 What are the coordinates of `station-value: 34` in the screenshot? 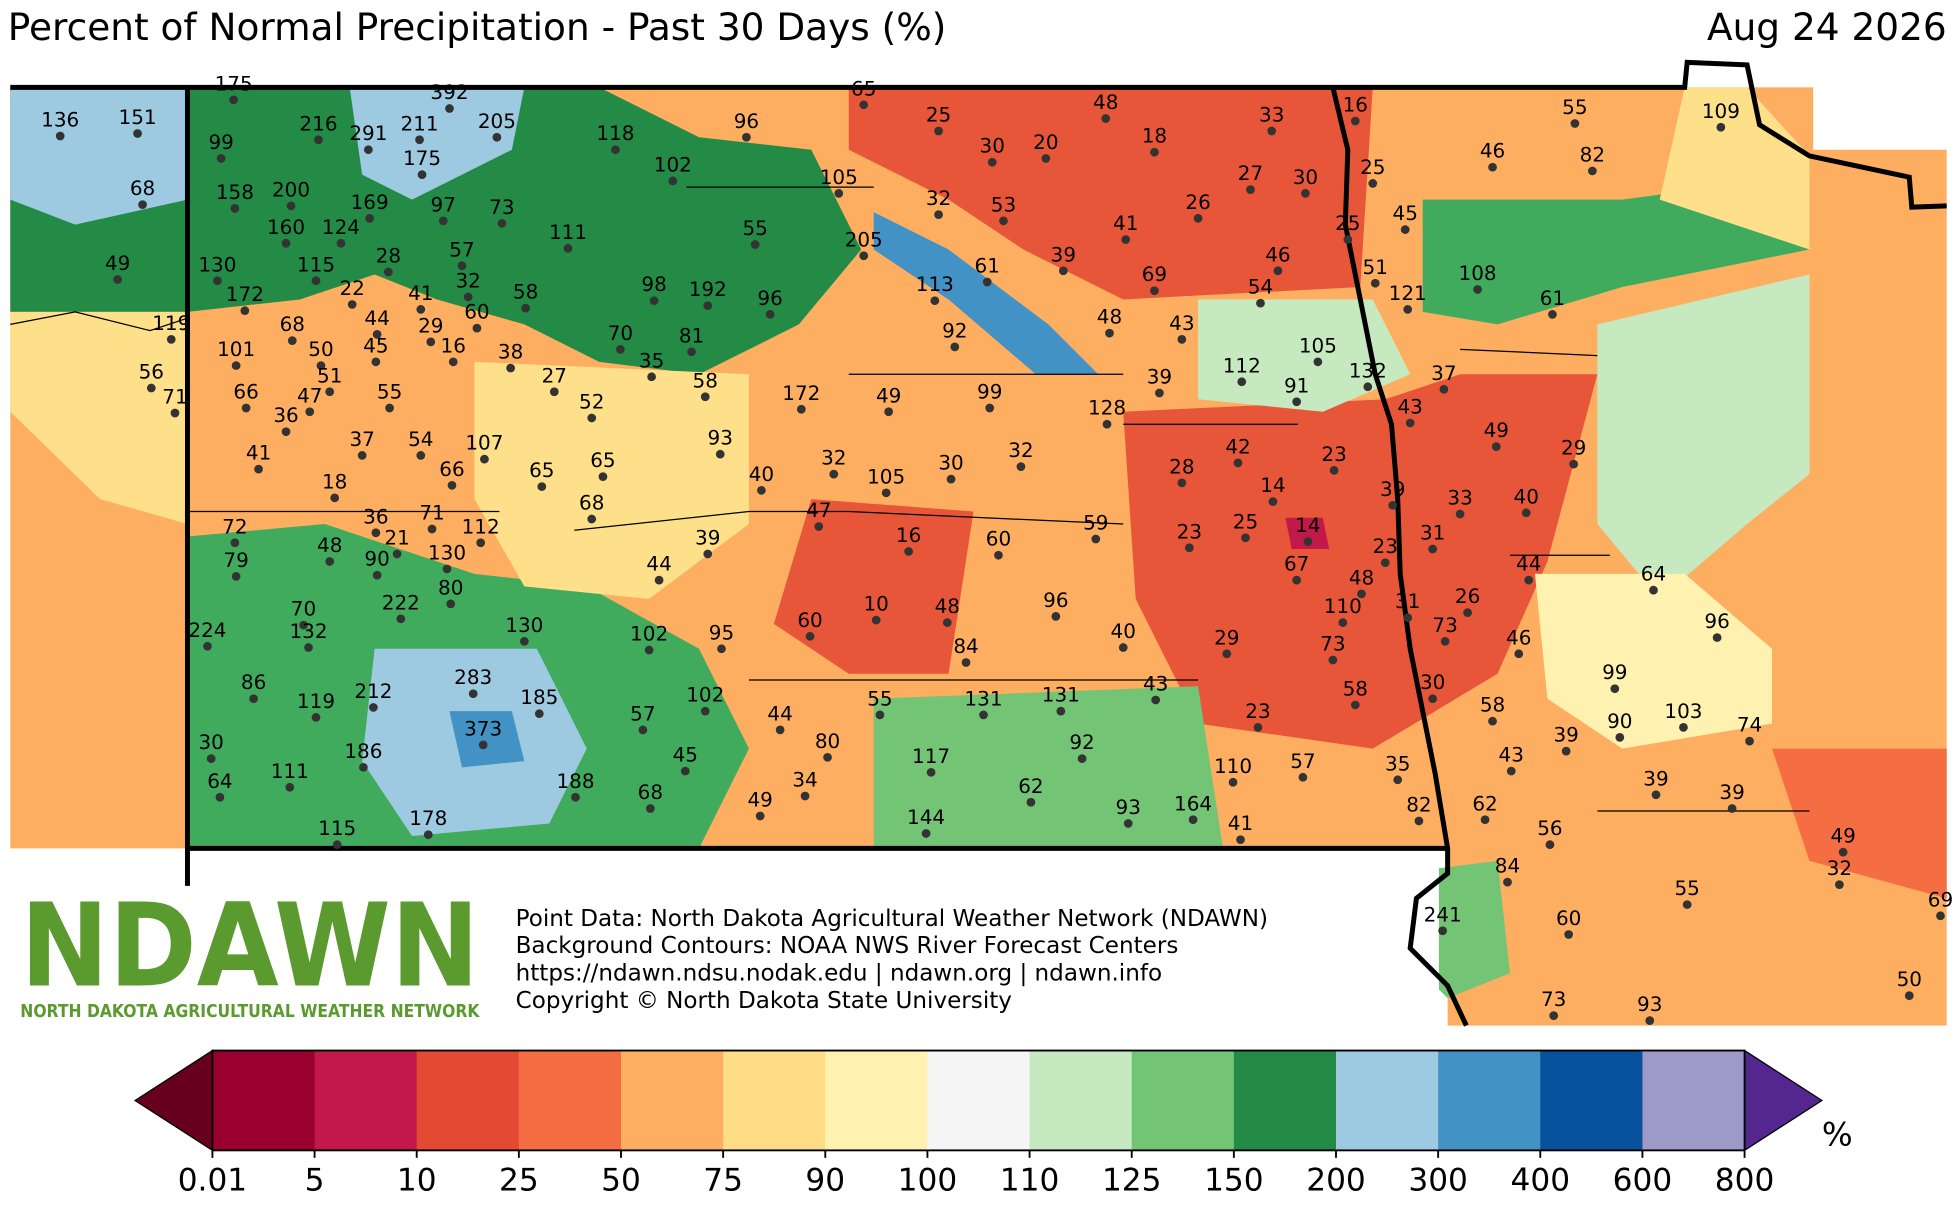 It's located at (804, 780).